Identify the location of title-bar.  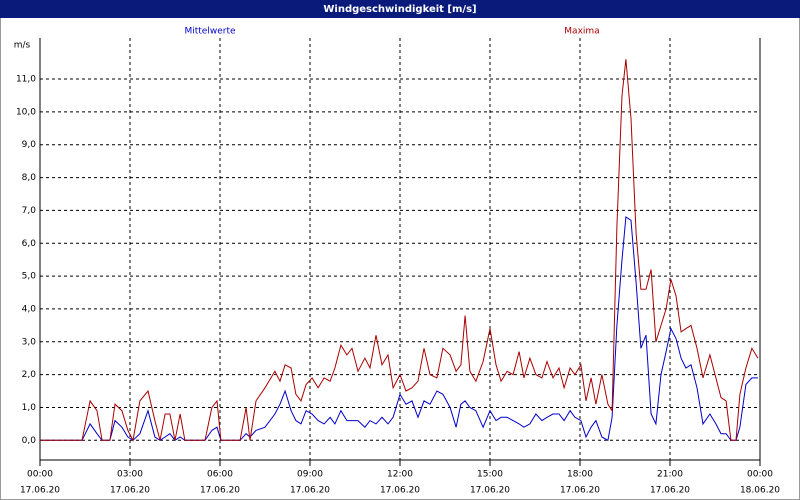
(400, 9).